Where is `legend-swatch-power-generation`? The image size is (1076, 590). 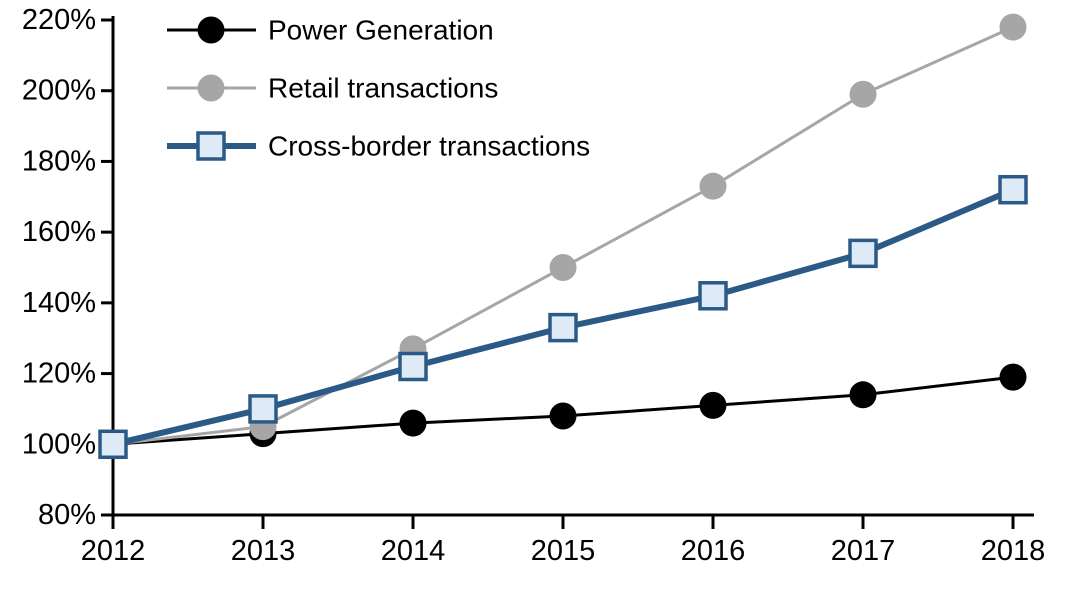
legend-swatch-power-generation is located at coordinates (211, 30).